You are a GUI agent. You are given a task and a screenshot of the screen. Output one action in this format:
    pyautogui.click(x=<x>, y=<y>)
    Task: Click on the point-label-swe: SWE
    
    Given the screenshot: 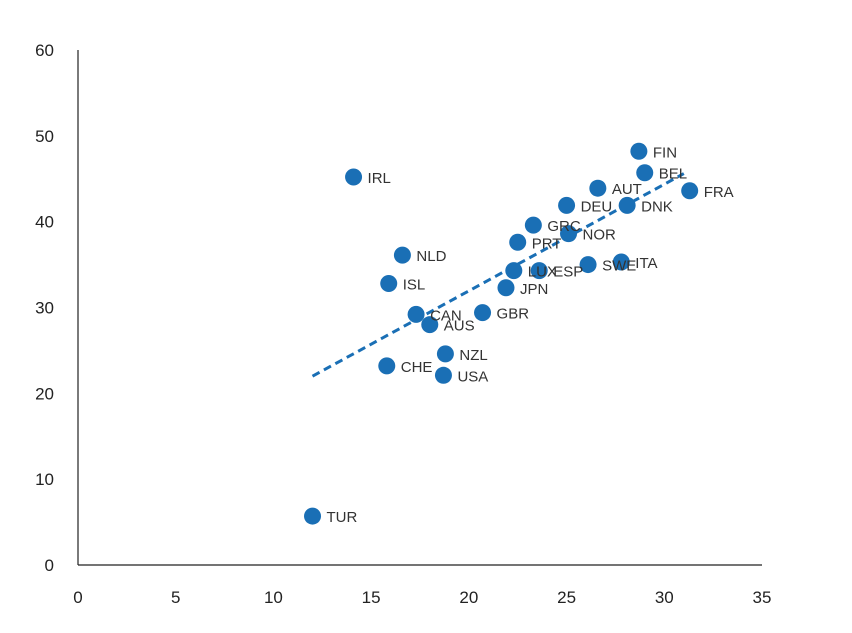 What is the action you would take?
    pyautogui.click(x=619, y=266)
    